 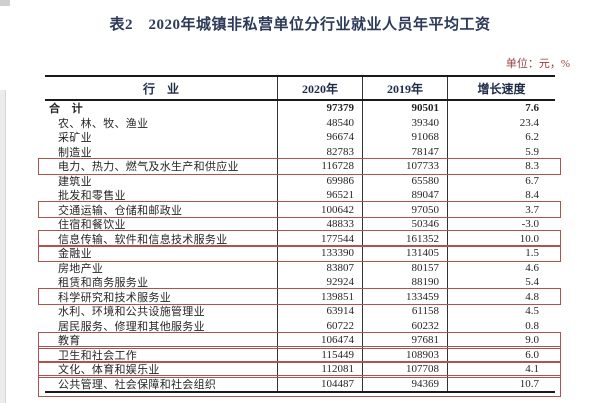 I want to click on table-row: 合 计 97379 90501 7.6, so click(x=300, y=108).